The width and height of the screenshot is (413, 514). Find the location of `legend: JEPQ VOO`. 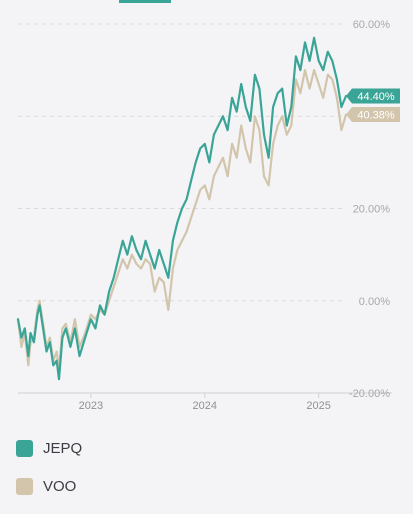

legend: JEPQ VOO is located at coordinates (49, 476).